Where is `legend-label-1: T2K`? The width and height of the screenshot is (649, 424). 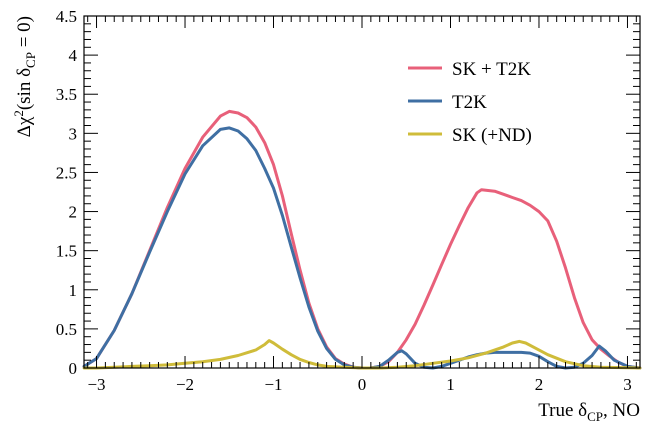
legend-label-1: T2K is located at coordinates (469, 102).